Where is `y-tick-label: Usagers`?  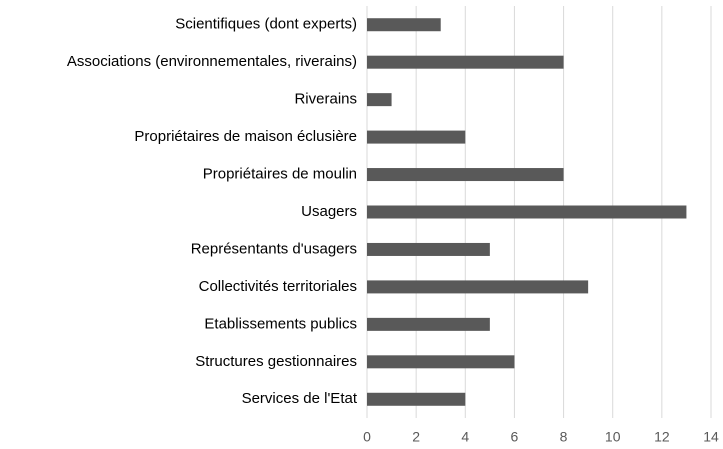 y-tick-label: Usagers is located at coordinates (329, 211).